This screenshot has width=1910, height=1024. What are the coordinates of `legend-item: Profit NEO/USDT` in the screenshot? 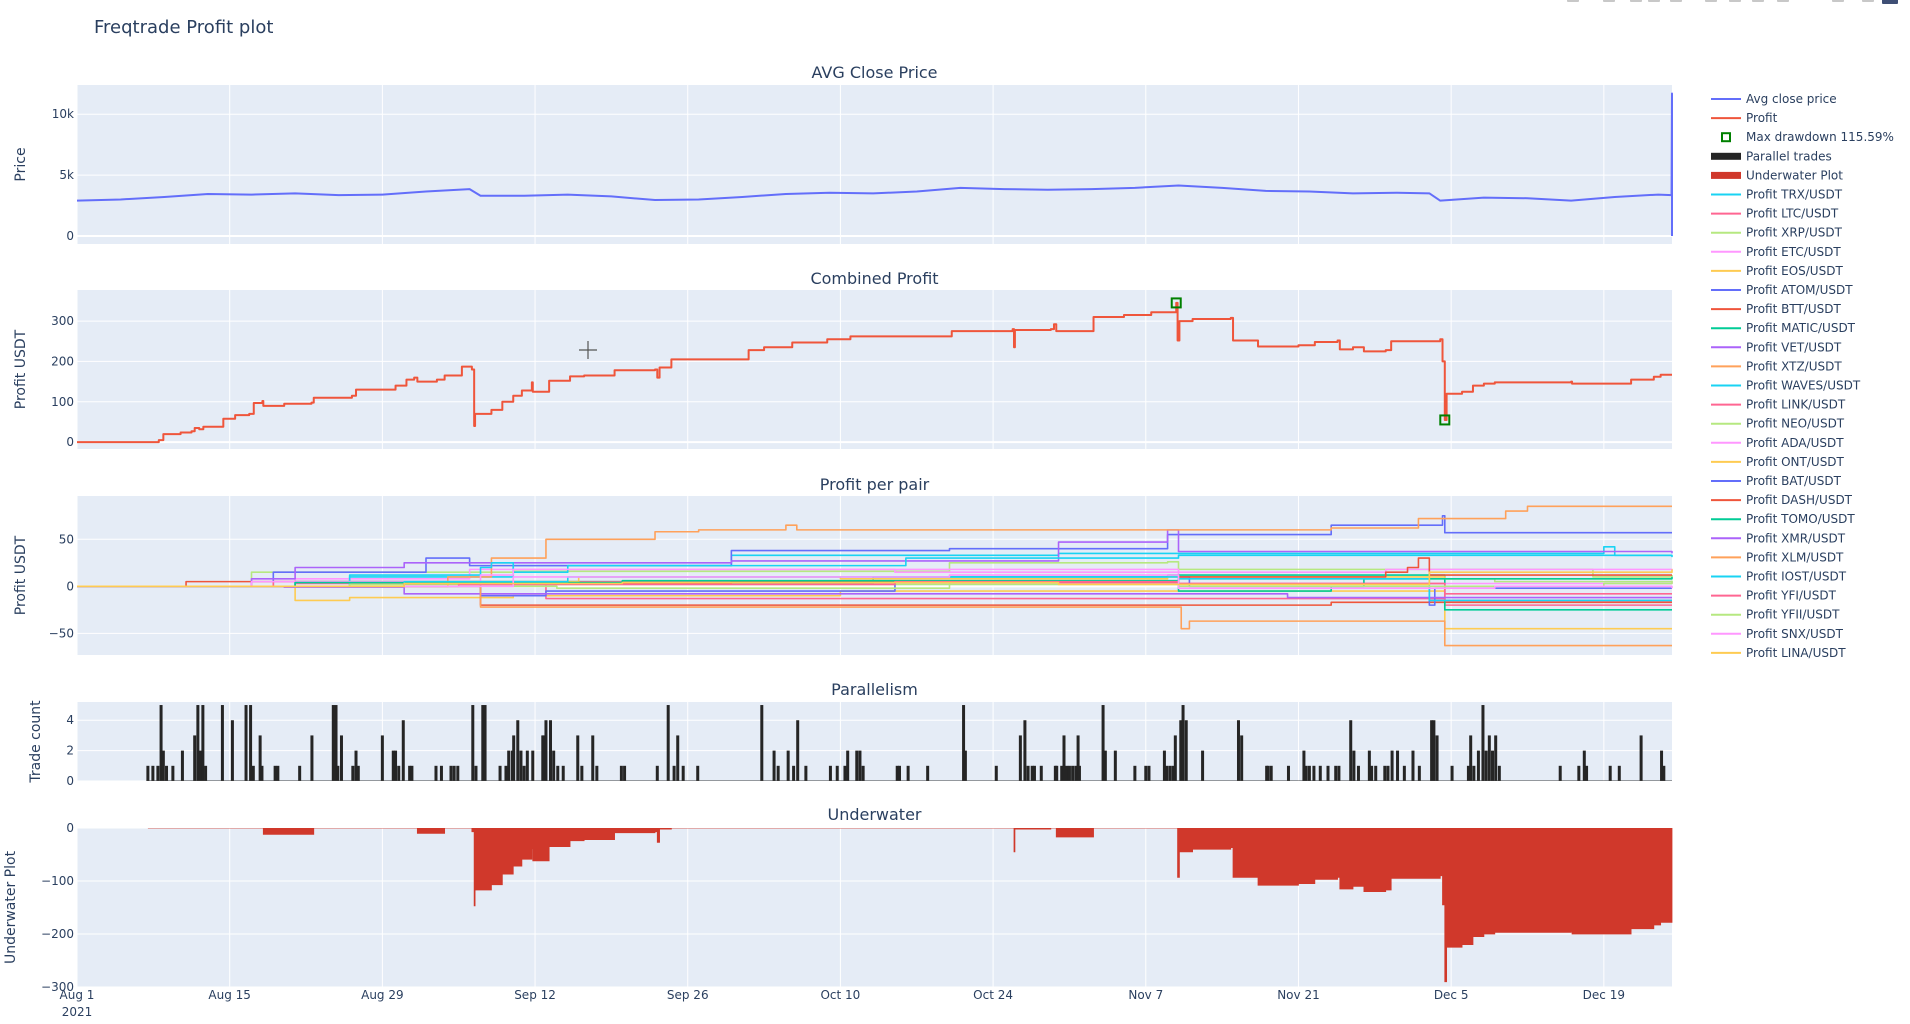 It's located at (1778, 424).